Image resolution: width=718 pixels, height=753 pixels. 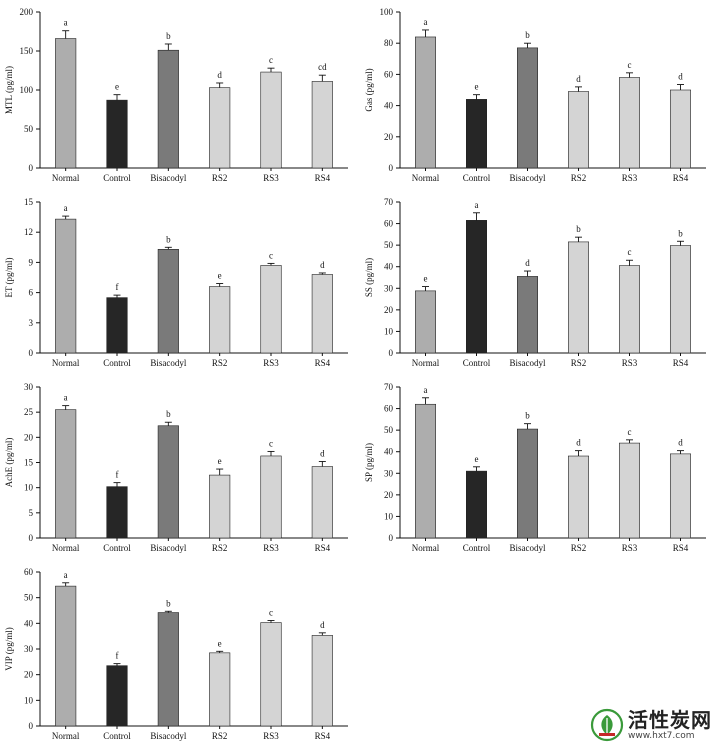 I want to click on et-bar-control, so click(x=117, y=325).